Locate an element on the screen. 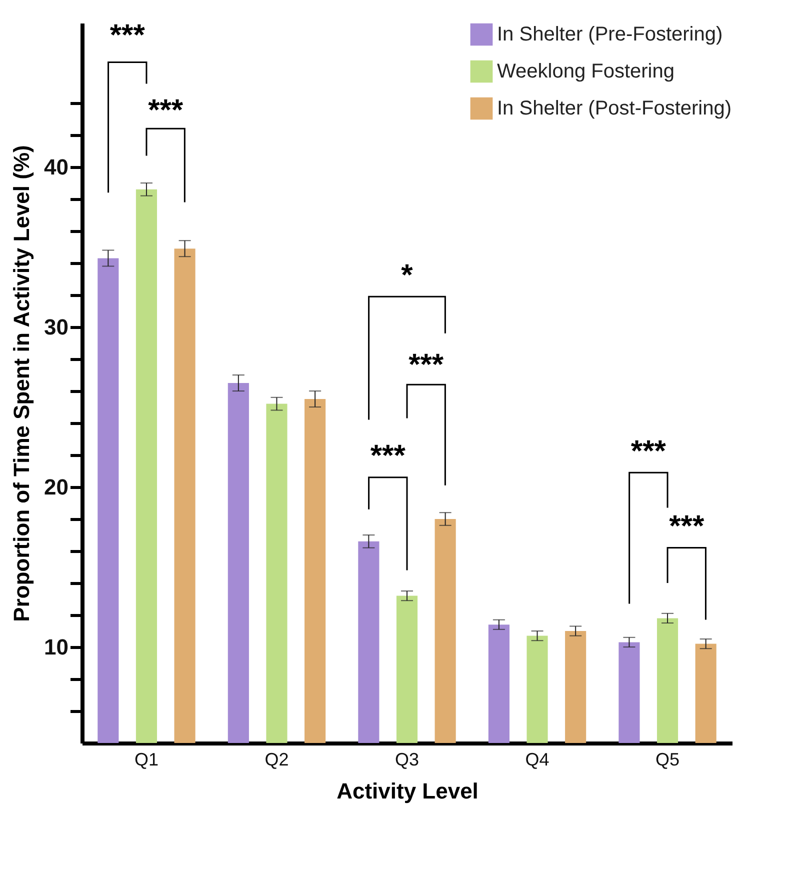  x-tick-label: Q2 is located at coordinates (276, 760).